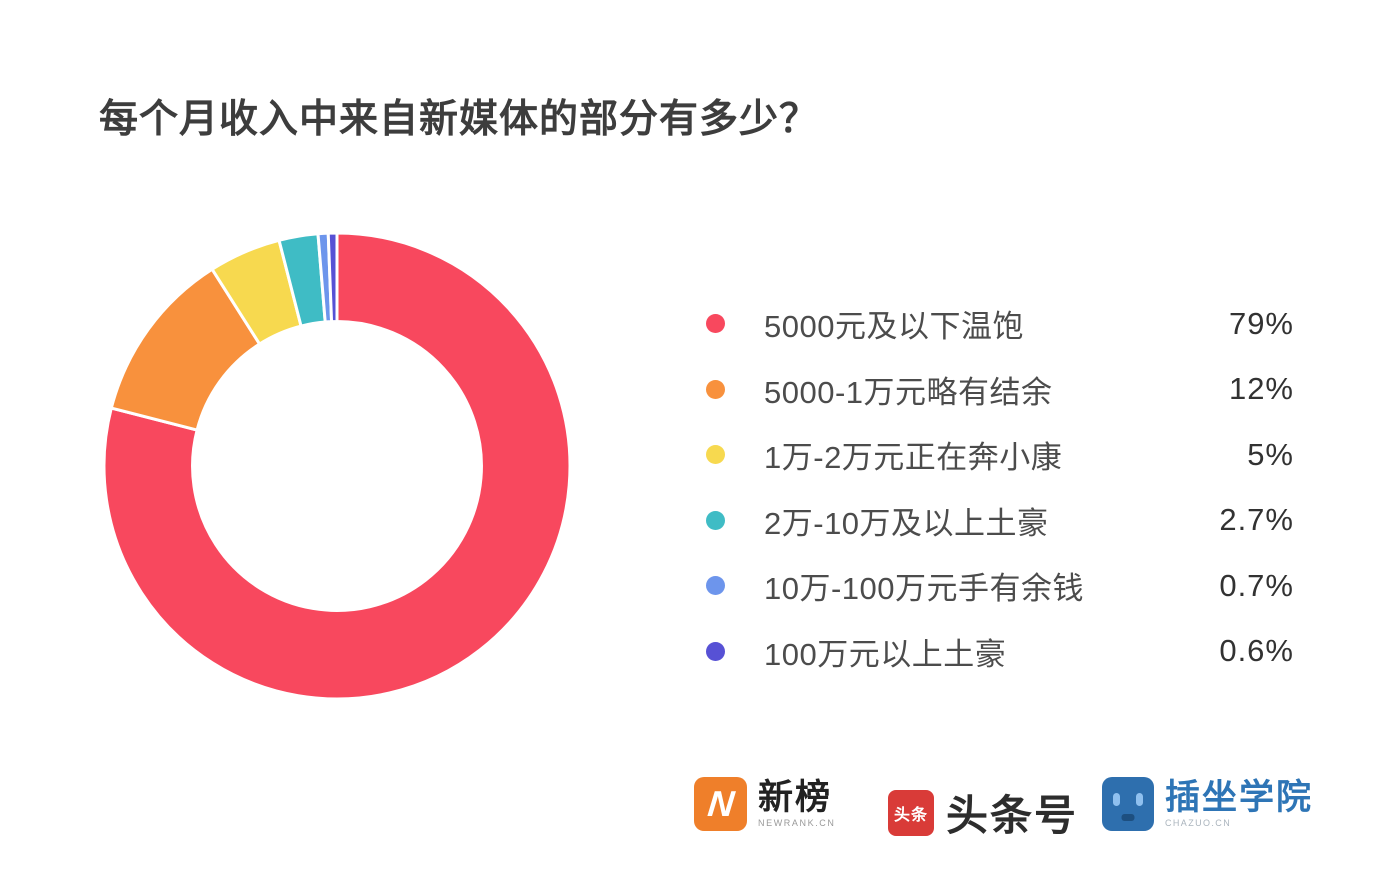  What do you see at coordinates (1261, 389) in the screenshot?
I see `legend-value: 12%` at bounding box center [1261, 389].